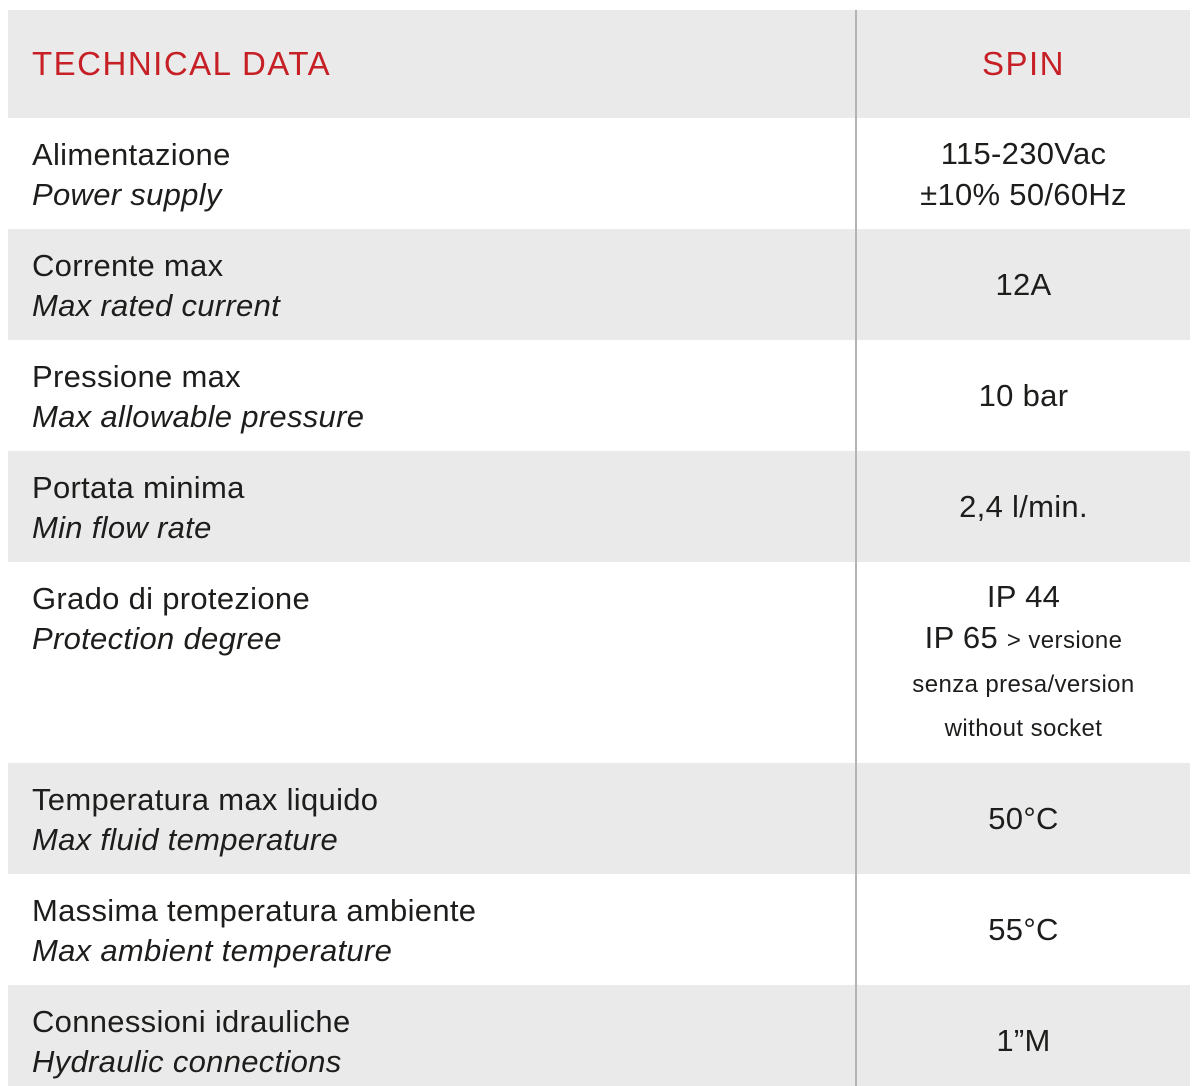 The image size is (1200, 1086). I want to click on value-note-text: without socket, so click(1023, 728).